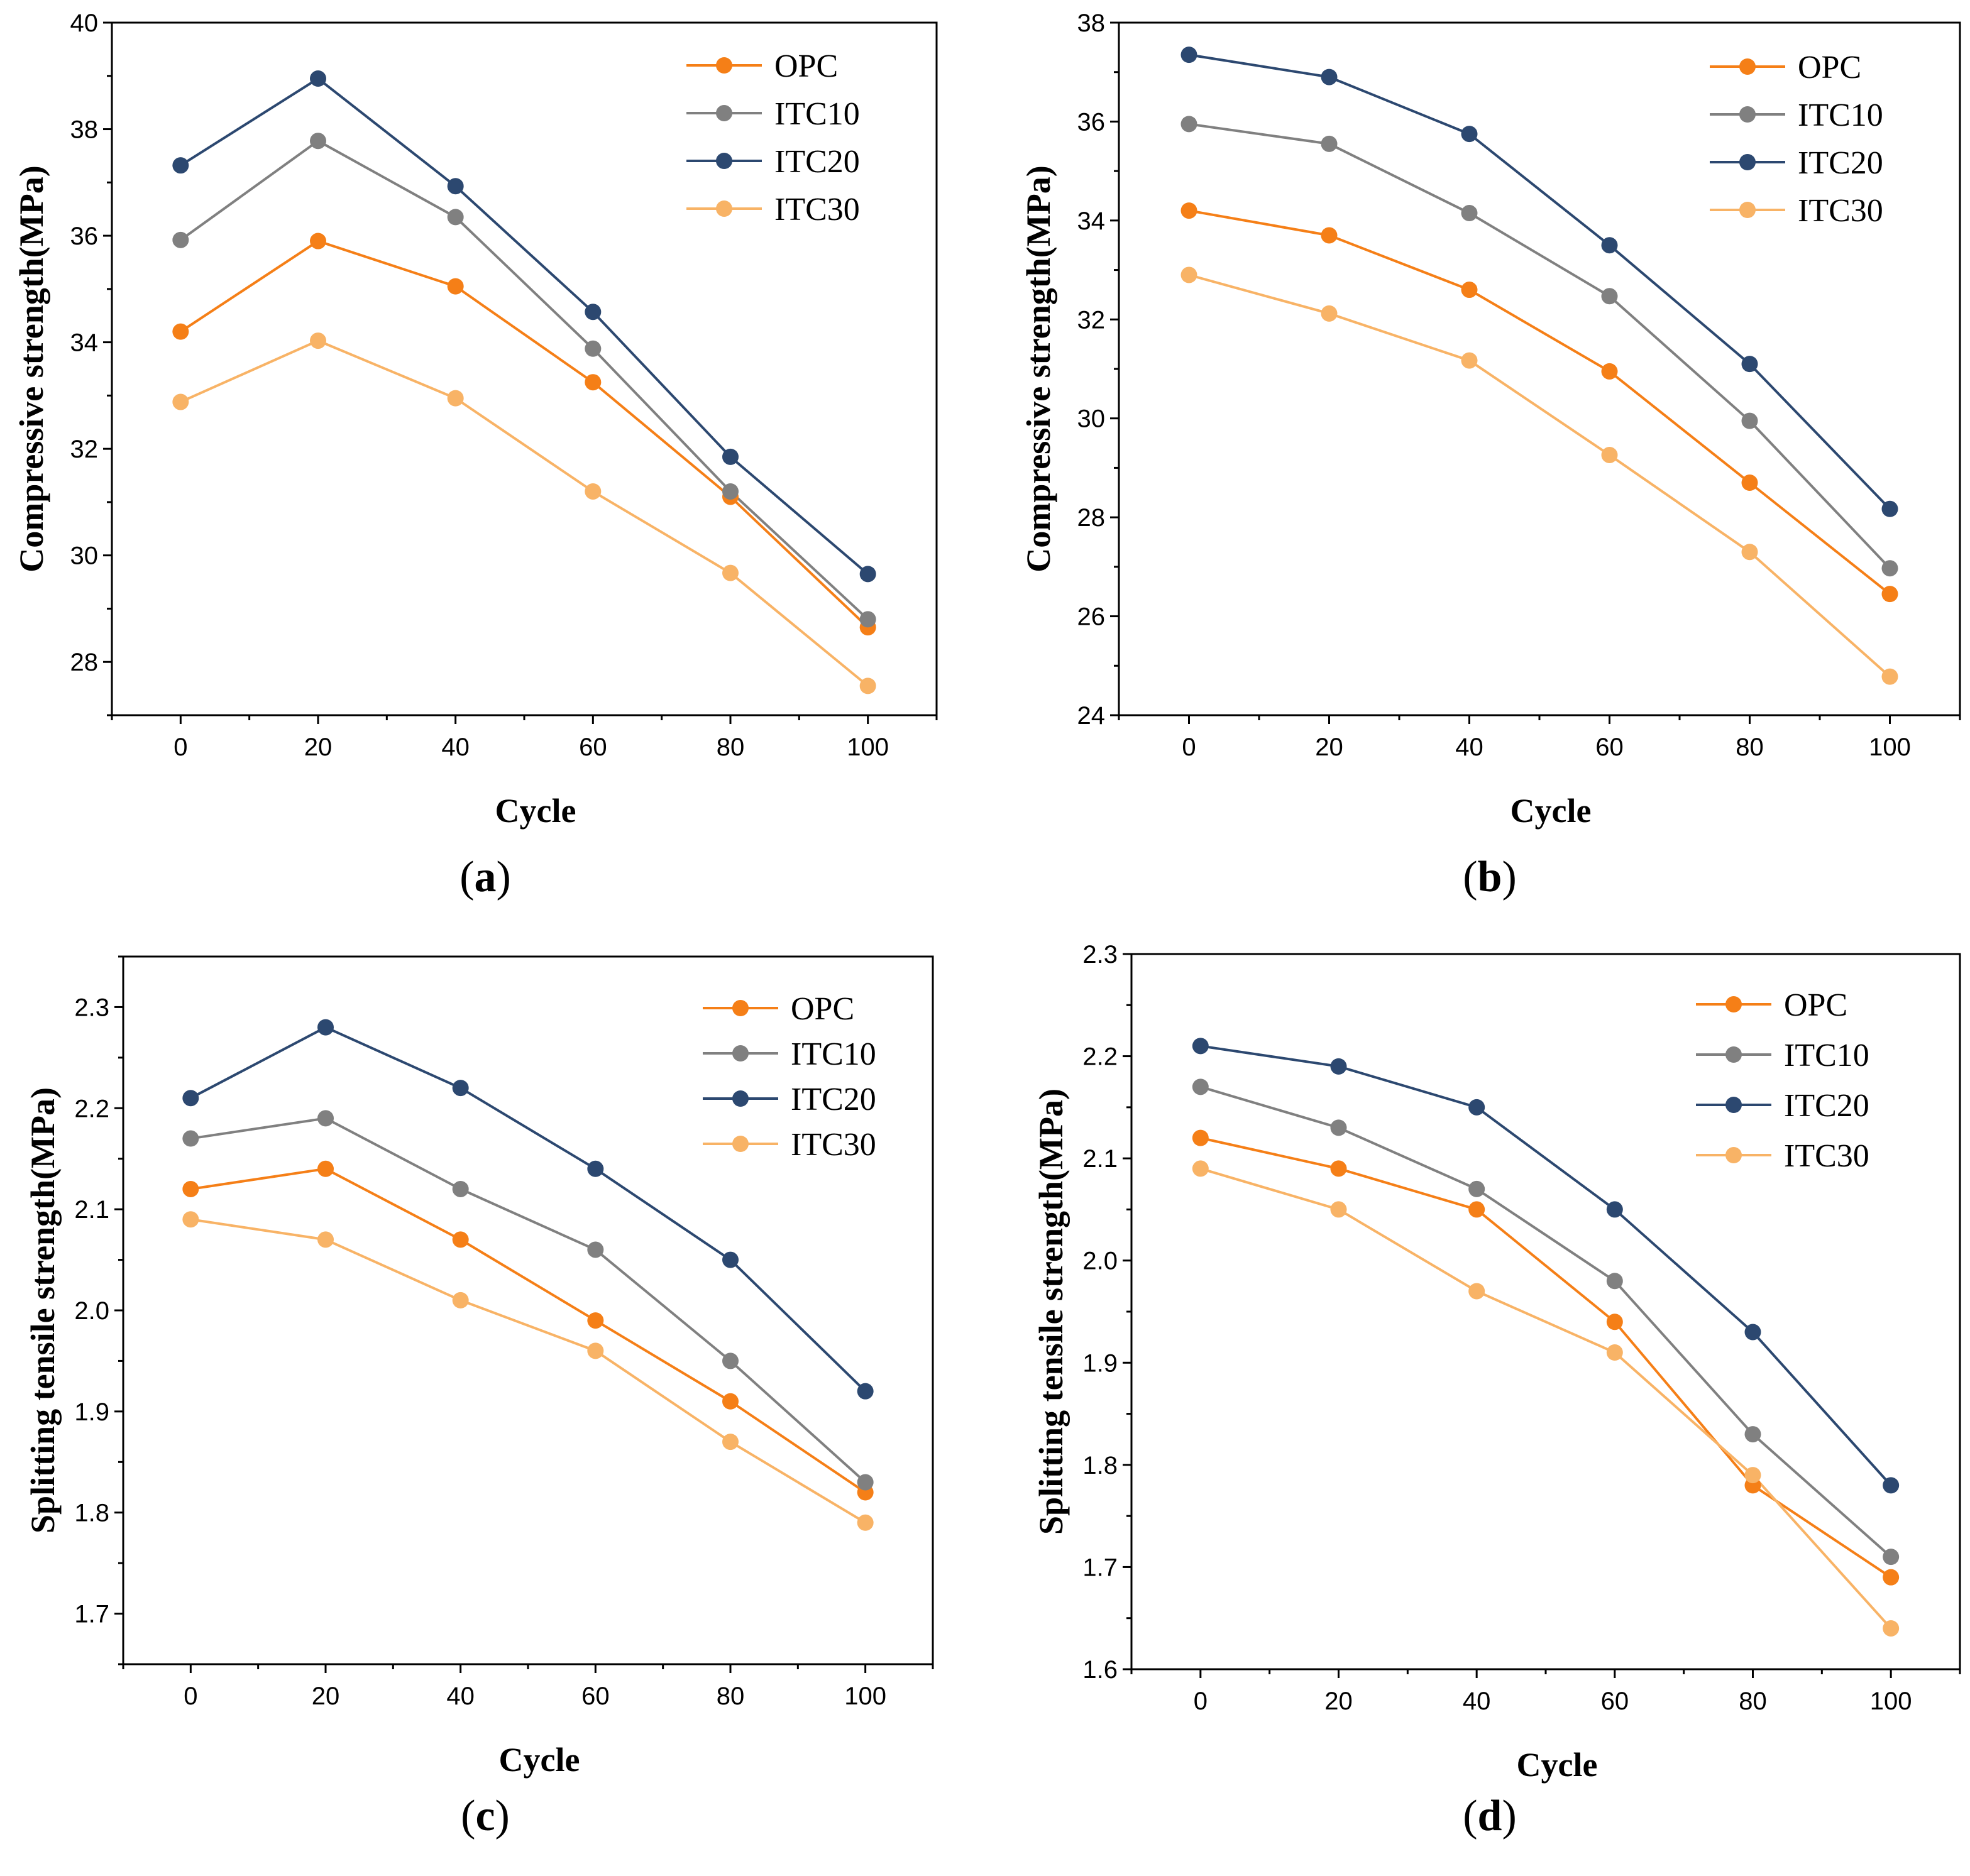 Image resolution: width=1970 pixels, height=1876 pixels. Describe the element at coordinates (1091, 23) in the screenshot. I see `y-tick-label: 38` at that location.